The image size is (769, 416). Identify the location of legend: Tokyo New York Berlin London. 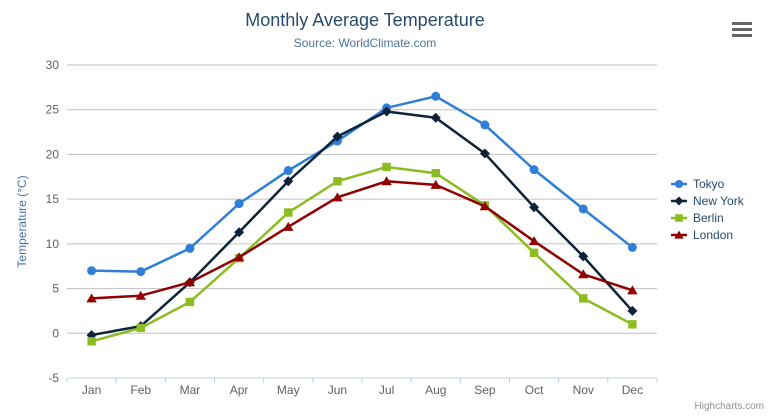
(707, 209).